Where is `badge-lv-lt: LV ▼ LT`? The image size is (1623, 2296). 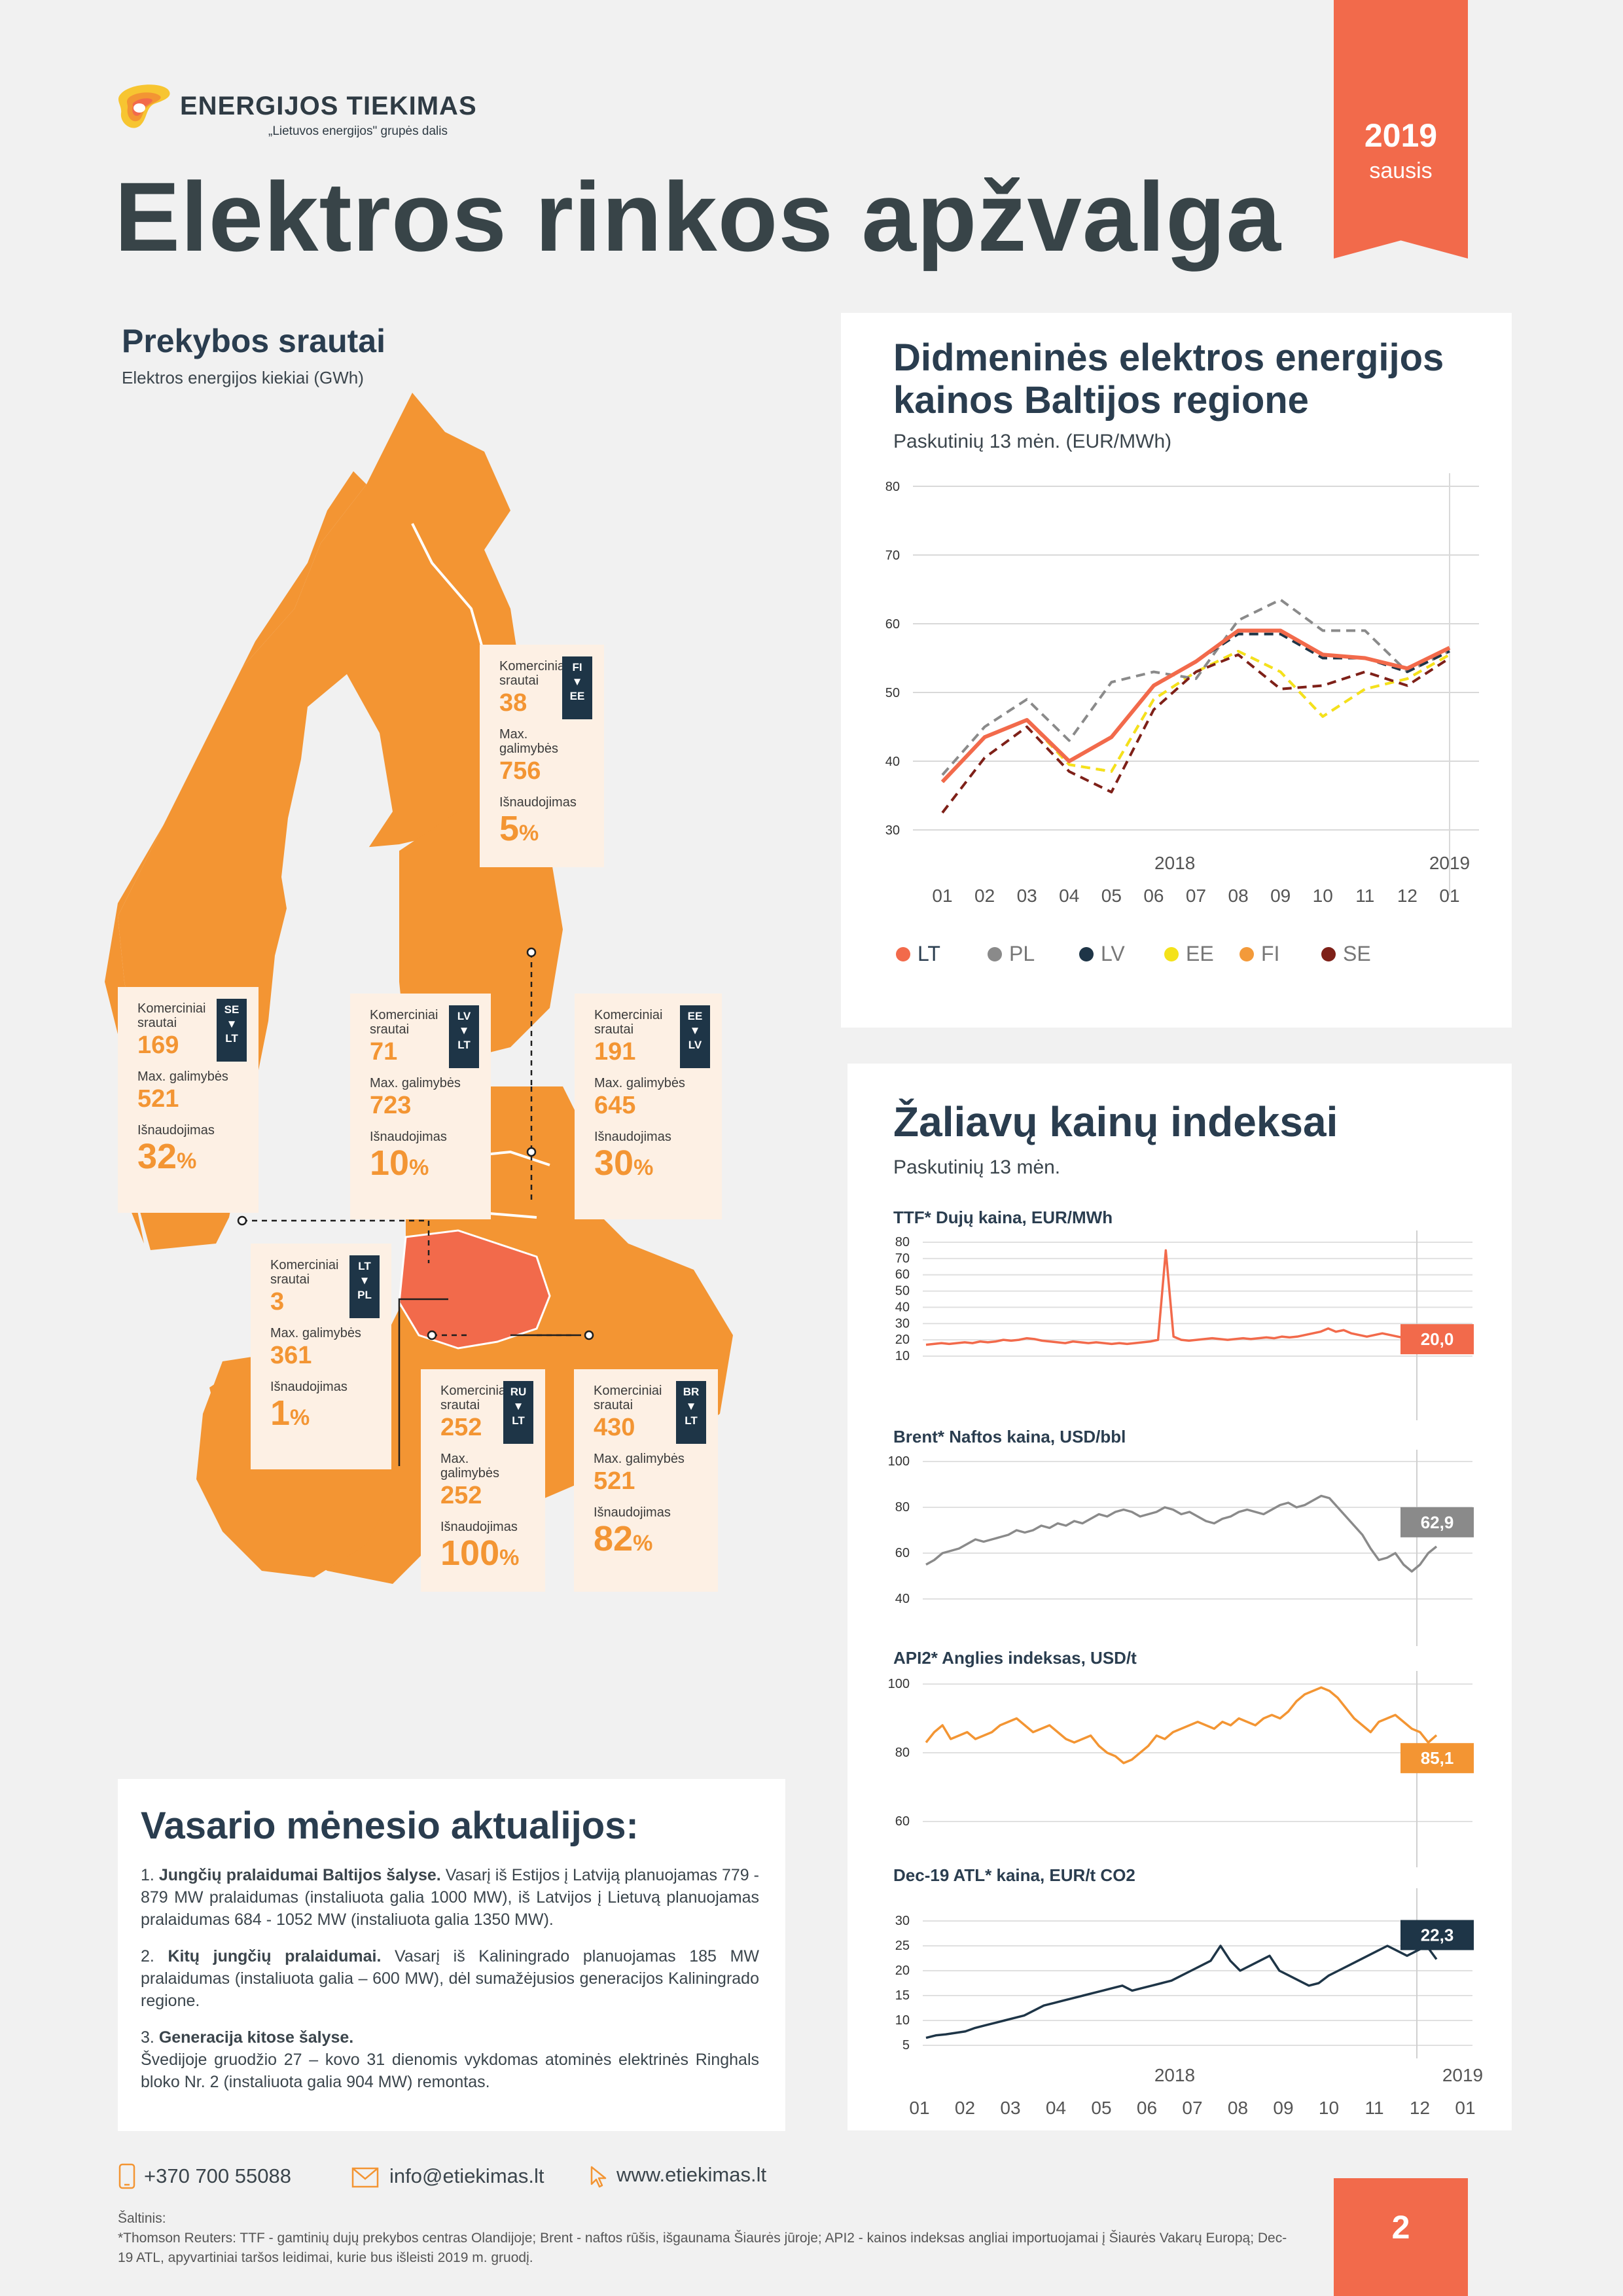
badge-lv-lt: LV ▼ LT is located at coordinates (464, 1036).